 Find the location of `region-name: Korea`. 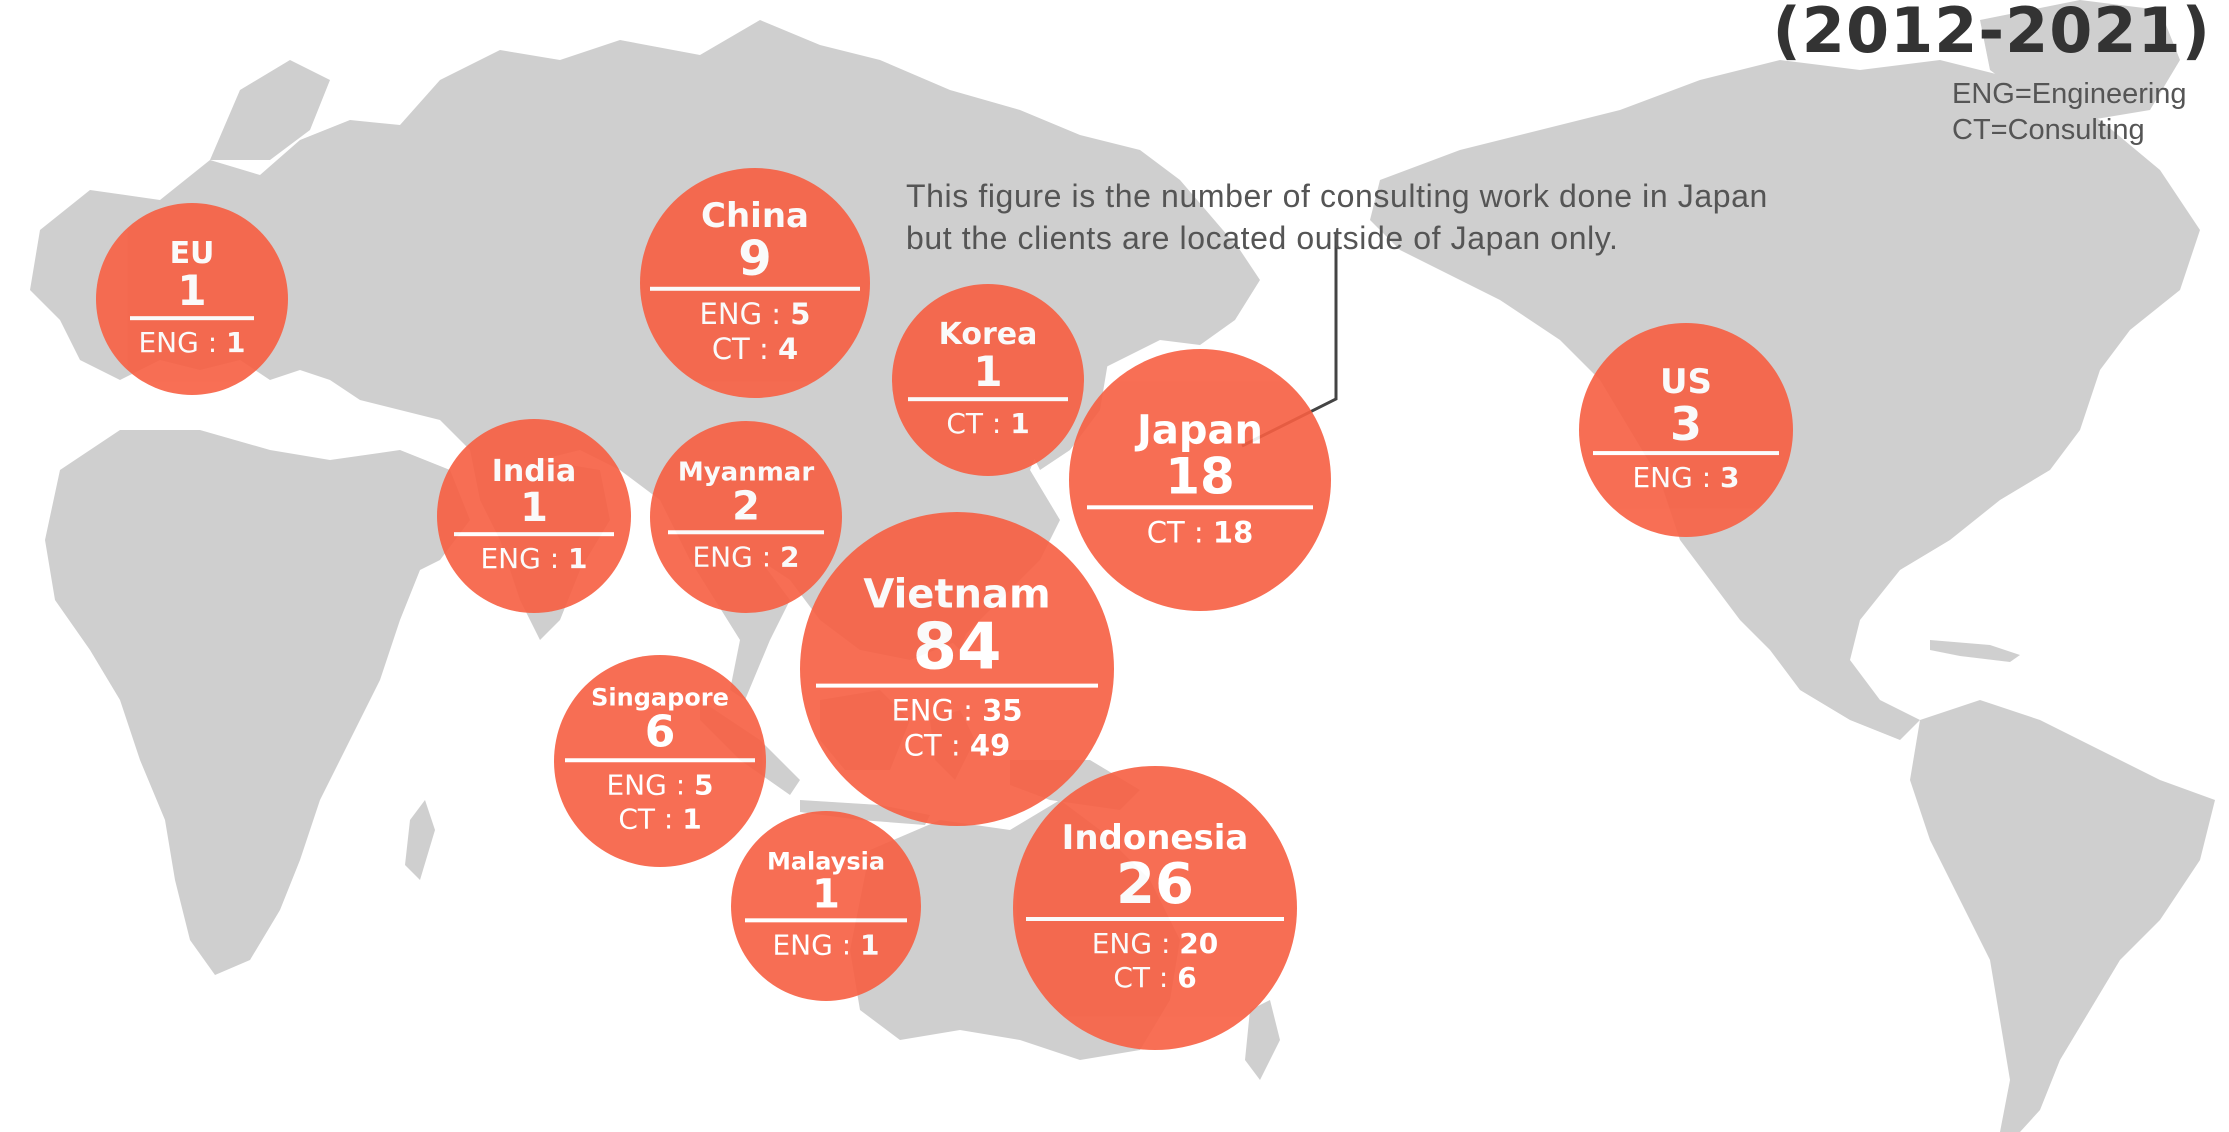

region-name: Korea is located at coordinates (988, 335).